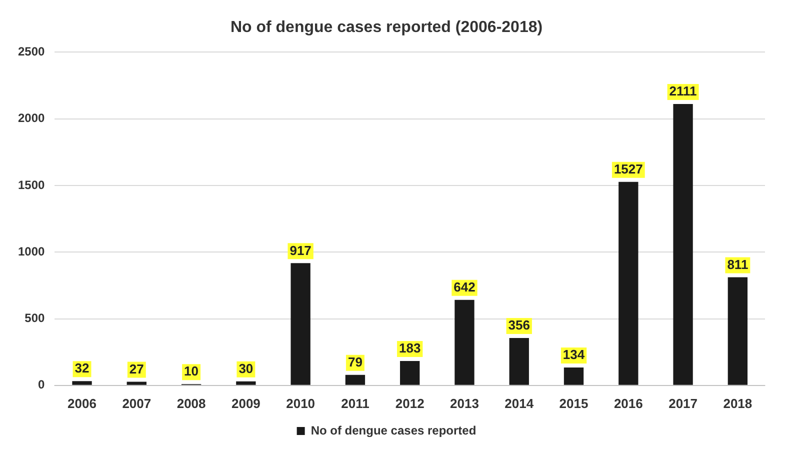 The image size is (788, 455). What do you see at coordinates (519, 403) in the screenshot?
I see `x-tick-label: 2014` at bounding box center [519, 403].